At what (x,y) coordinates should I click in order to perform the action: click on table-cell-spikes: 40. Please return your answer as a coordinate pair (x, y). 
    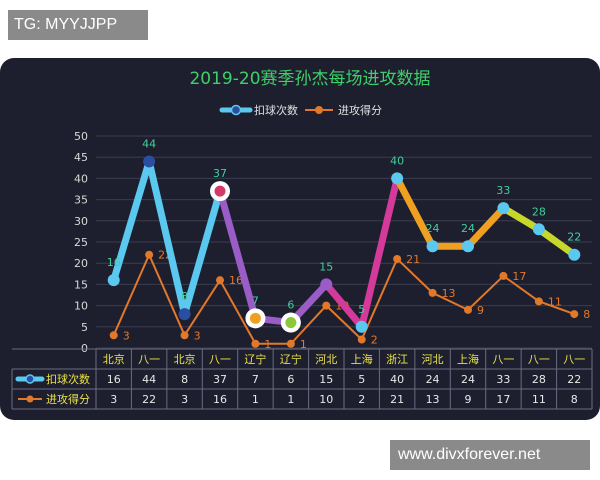
    Looking at the image, I should click on (397, 379).